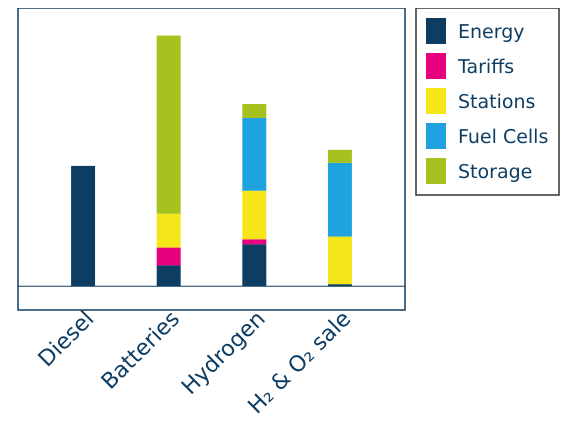 This screenshot has height=424, width=568. What do you see at coordinates (491, 32) in the screenshot?
I see `legend-label: Energy` at bounding box center [491, 32].